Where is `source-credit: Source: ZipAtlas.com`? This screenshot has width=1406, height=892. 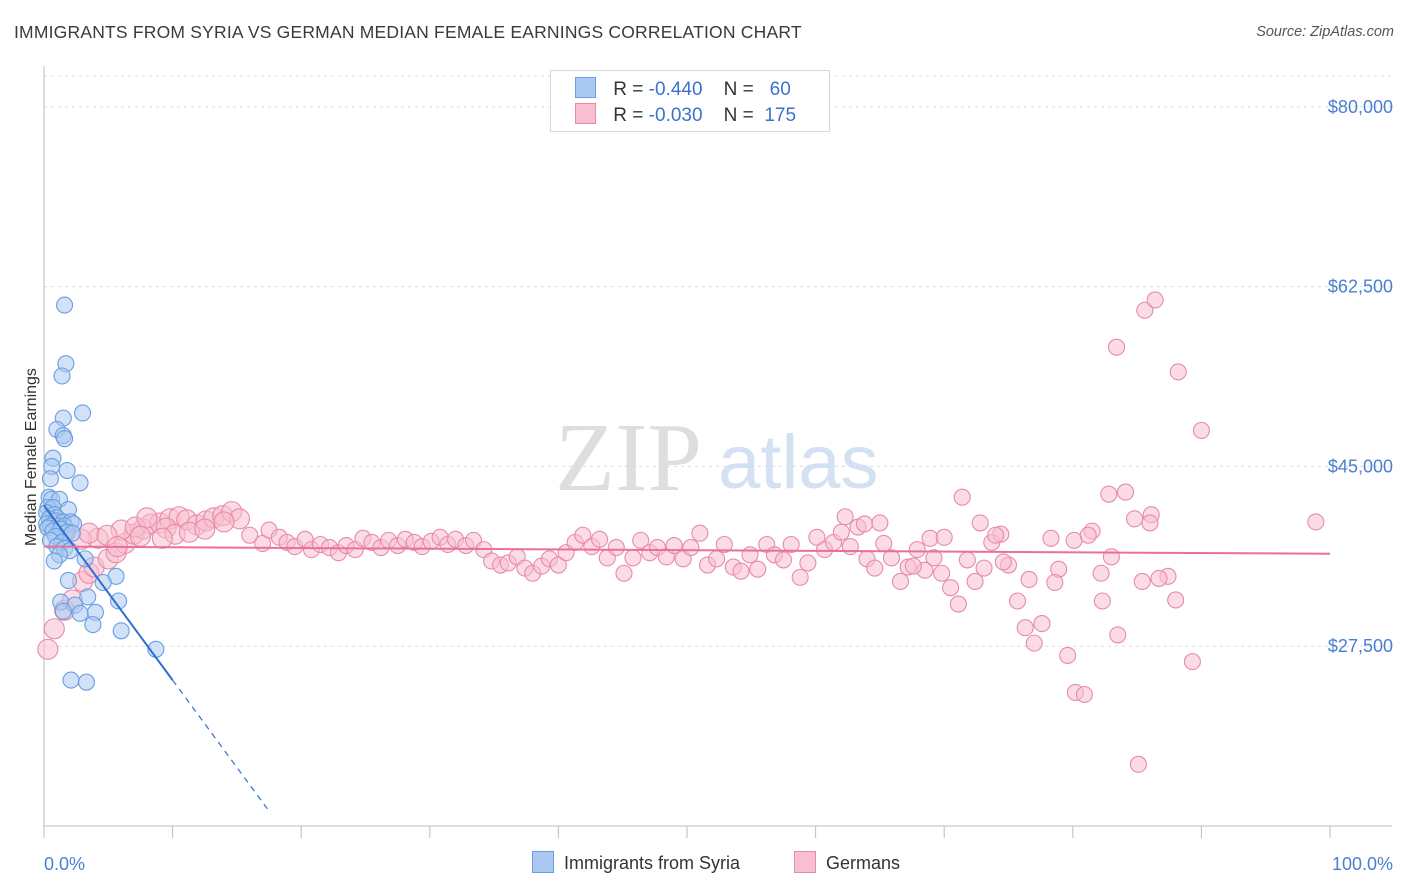 source-credit: Source: ZipAtlas.com is located at coordinates (1325, 32).